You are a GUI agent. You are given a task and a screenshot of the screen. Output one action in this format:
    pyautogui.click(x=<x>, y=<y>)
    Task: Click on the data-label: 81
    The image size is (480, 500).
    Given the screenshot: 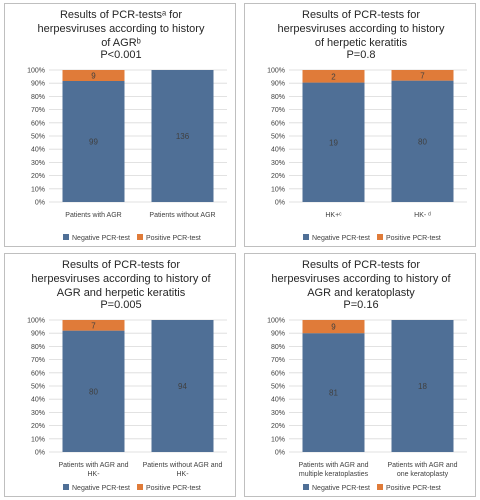 What is the action you would take?
    pyautogui.click(x=333, y=393)
    